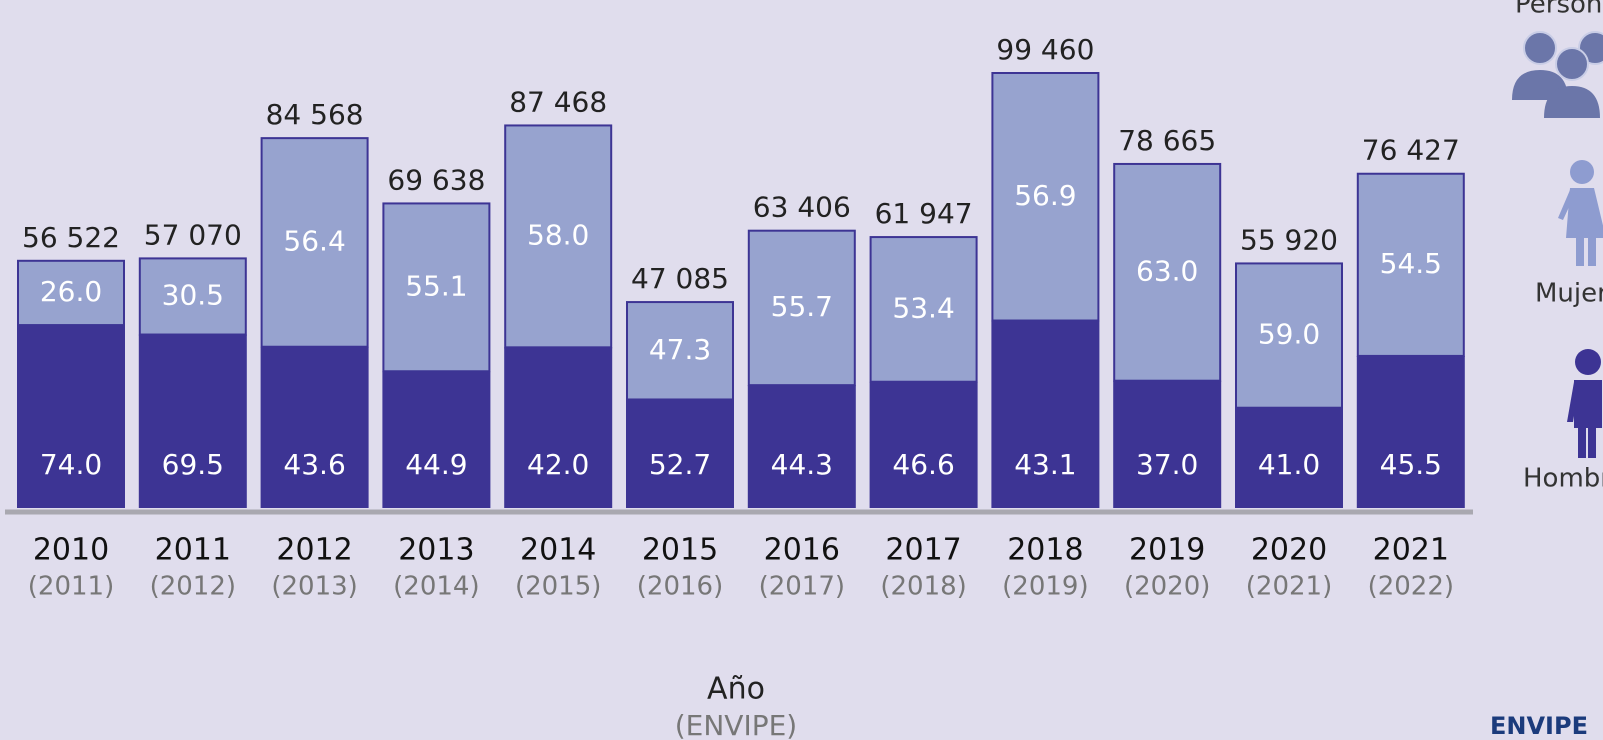 The image size is (1603, 740). What do you see at coordinates (1167, 464) in the screenshot?
I see `value-label: 37.0` at bounding box center [1167, 464].